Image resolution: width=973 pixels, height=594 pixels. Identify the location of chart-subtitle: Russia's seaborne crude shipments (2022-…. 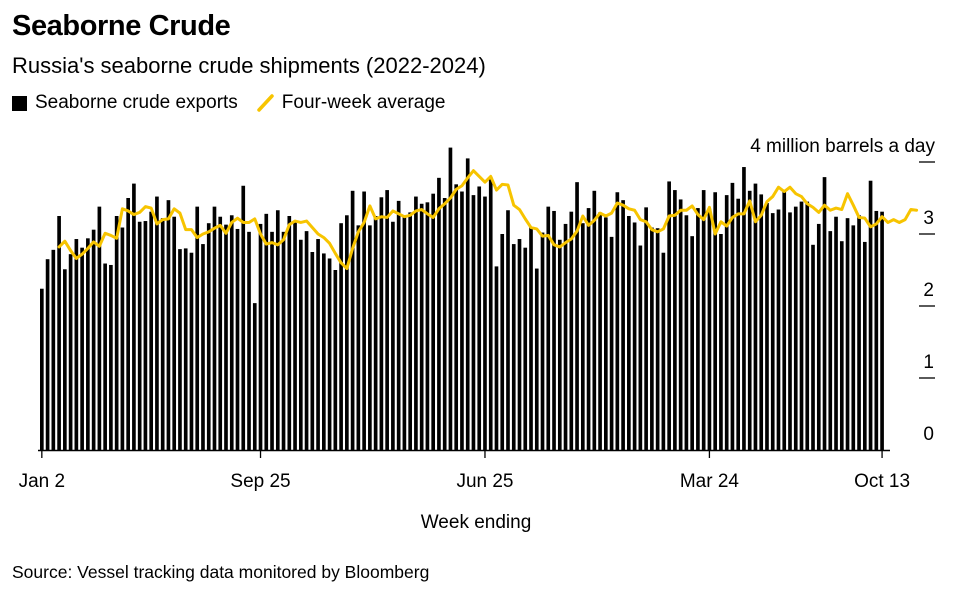
(249, 65).